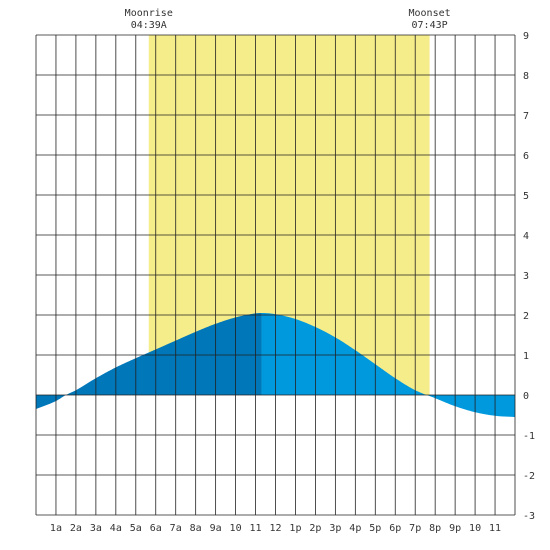  I want to click on y-tick-label: -3, so click(529, 516).